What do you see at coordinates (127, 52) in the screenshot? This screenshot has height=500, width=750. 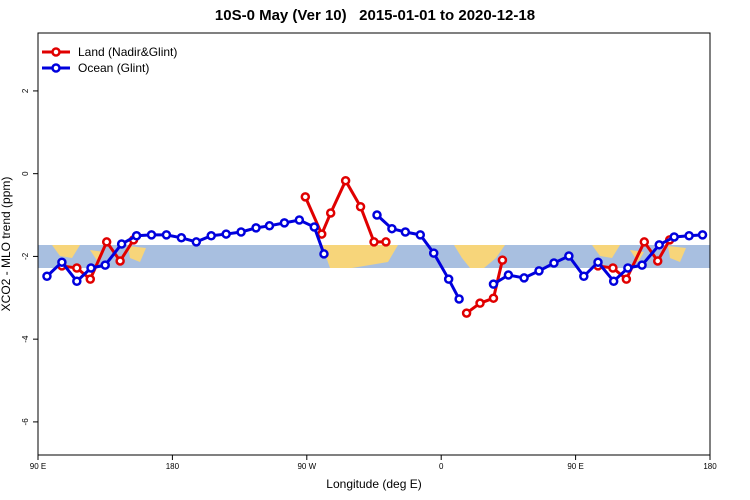 I see `legend-label: Land (Nadir&Glint)` at bounding box center [127, 52].